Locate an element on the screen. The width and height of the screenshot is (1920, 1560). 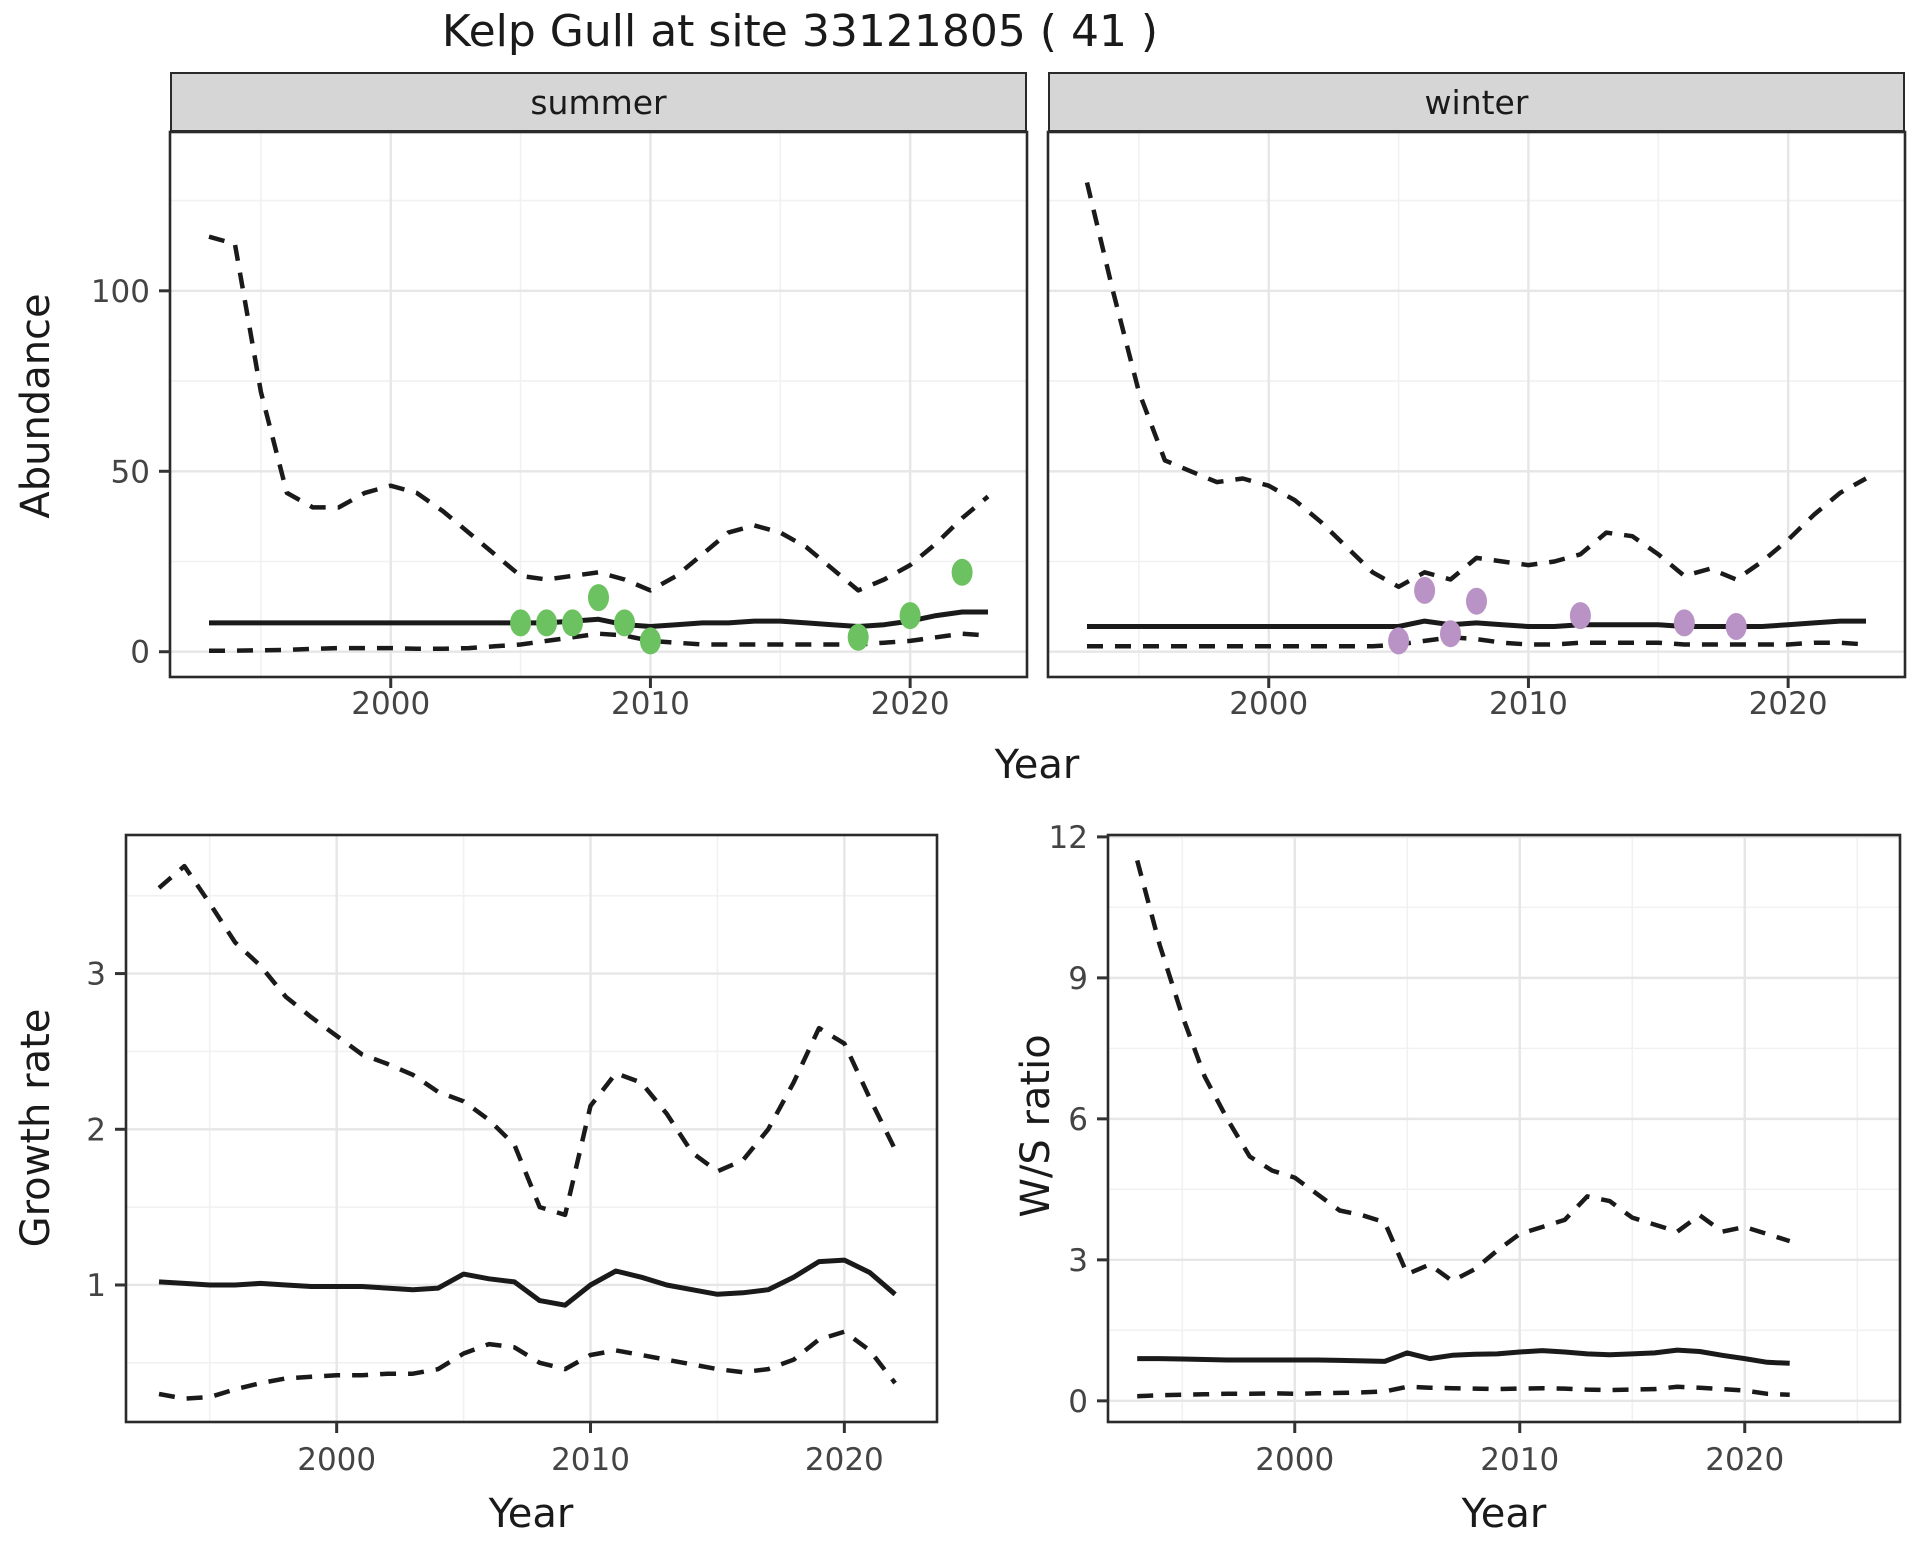
y-tick-label: 6 is located at coordinates (1078, 1120).